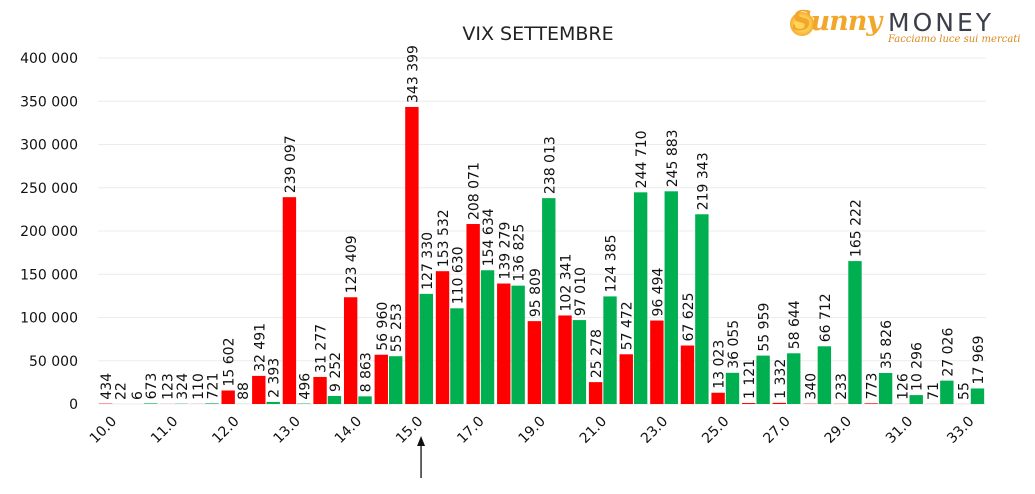 The width and height of the screenshot is (1035, 494). I want to click on x-tick-label: 31.0, so click(899, 430).